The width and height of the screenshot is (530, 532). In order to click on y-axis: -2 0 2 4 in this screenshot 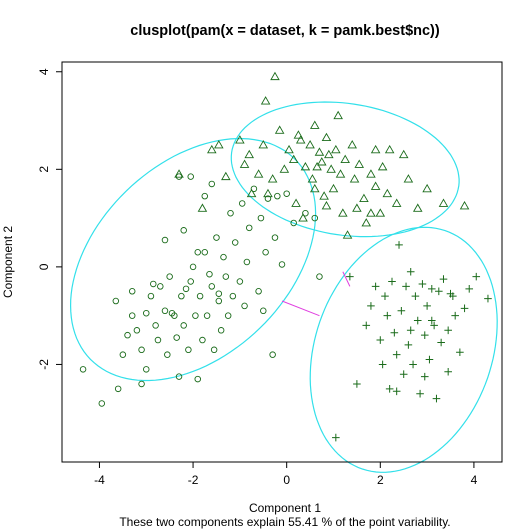, I will do `click(49, 219)`.